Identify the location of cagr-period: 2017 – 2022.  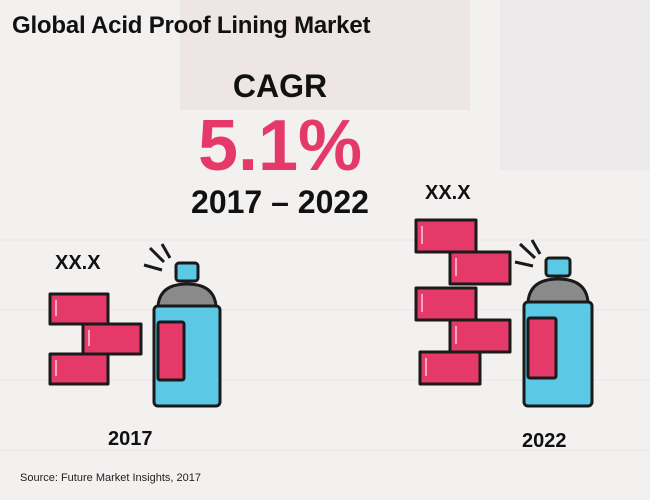
(280, 202).